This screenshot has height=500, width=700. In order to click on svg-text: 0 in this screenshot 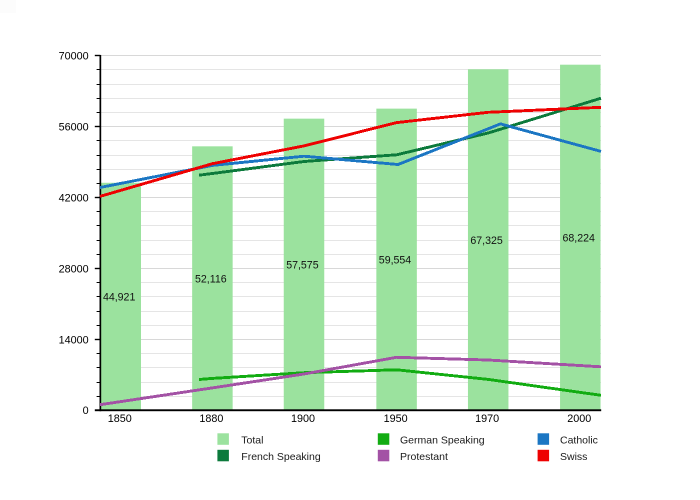, I will do `click(86, 411)`.